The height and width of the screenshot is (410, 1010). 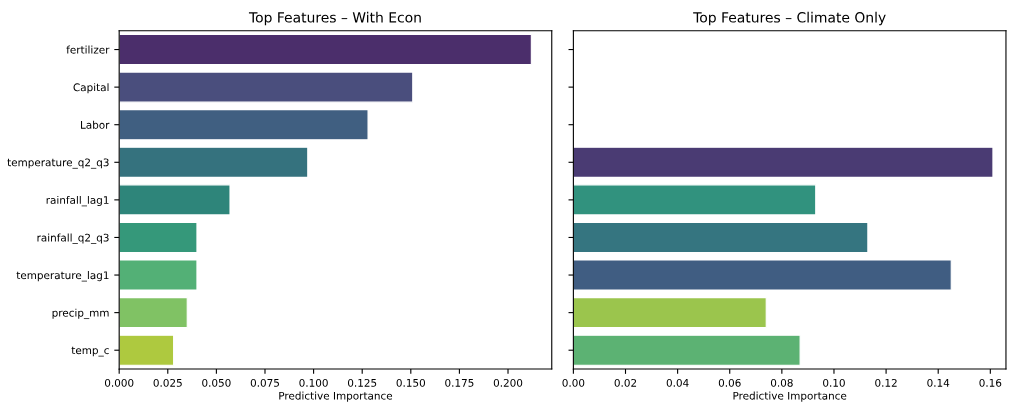 I want to click on x-tick-label: 0.175, so click(x=459, y=382).